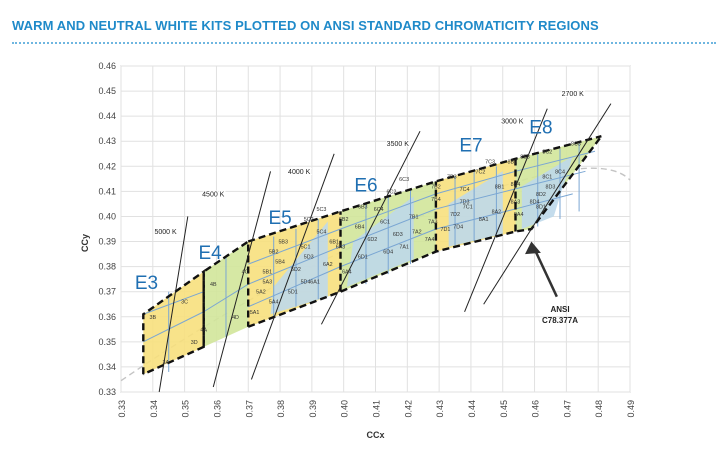 This screenshot has height=461, width=726. Describe the element at coordinates (512, 122) in the screenshot. I see `cct-label: 3000 K` at that location.